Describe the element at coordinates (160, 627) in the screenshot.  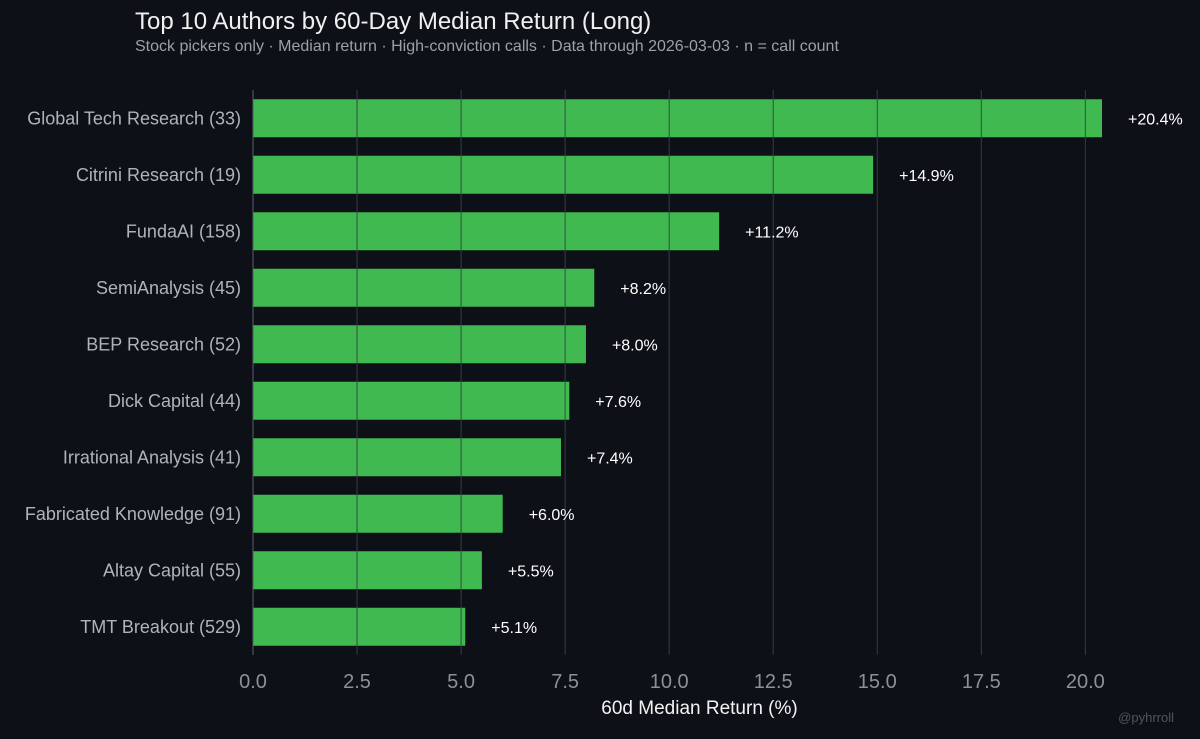
I see `category-label: TMT Breakout (529)` at that location.